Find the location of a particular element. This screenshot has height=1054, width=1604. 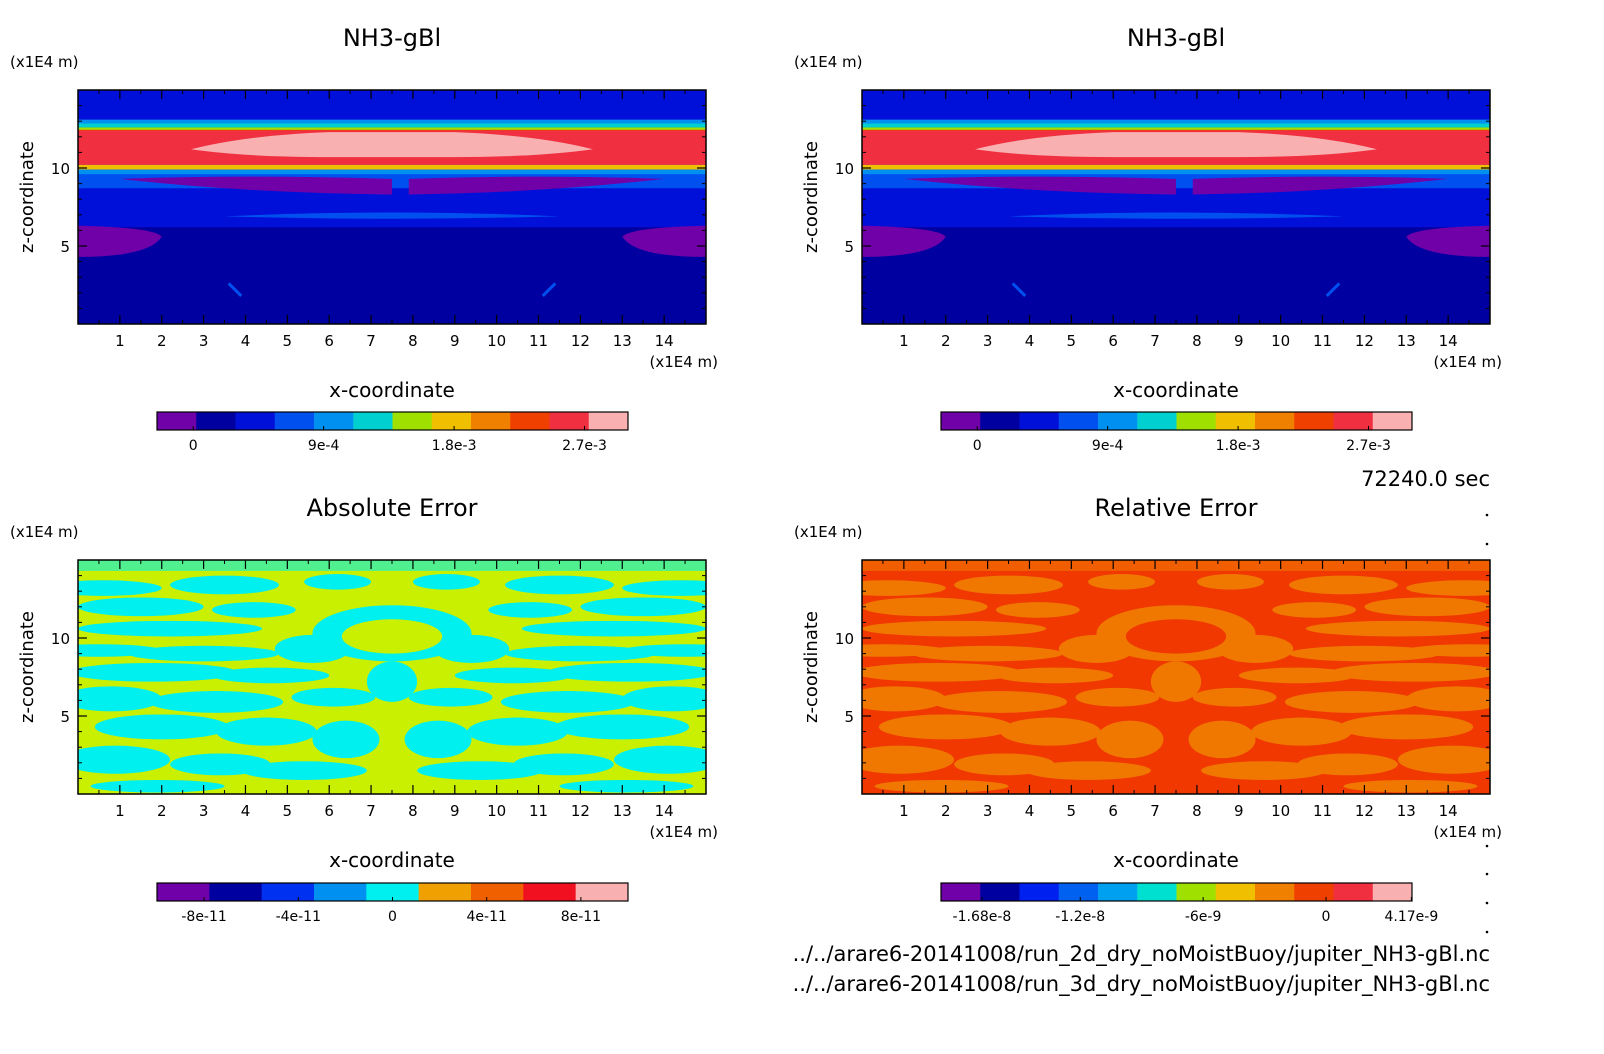

x-tick-label: 9 is located at coordinates (1239, 341).